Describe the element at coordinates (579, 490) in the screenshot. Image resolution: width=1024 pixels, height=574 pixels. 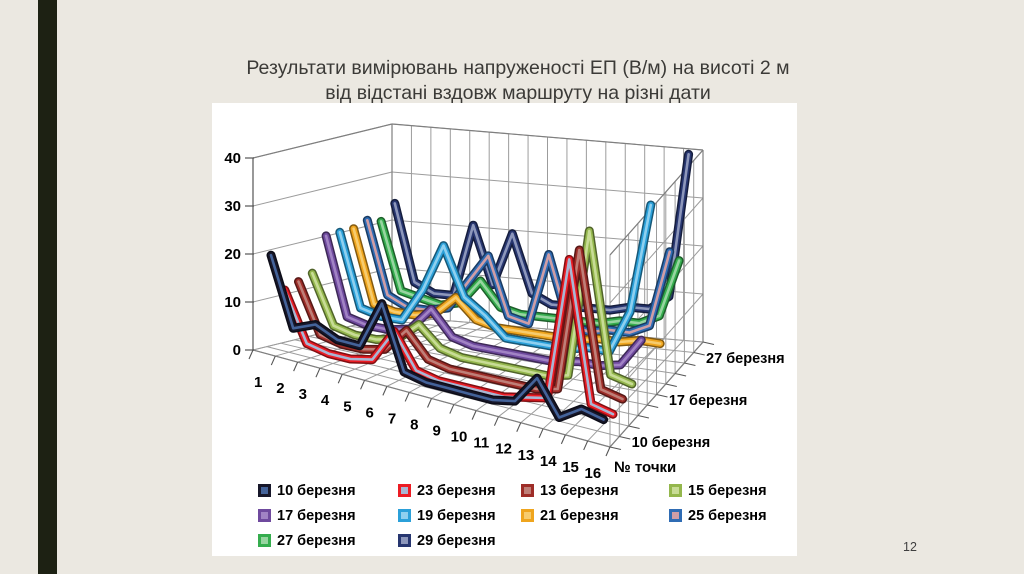
I see `legend-label: 13 березня` at that location.